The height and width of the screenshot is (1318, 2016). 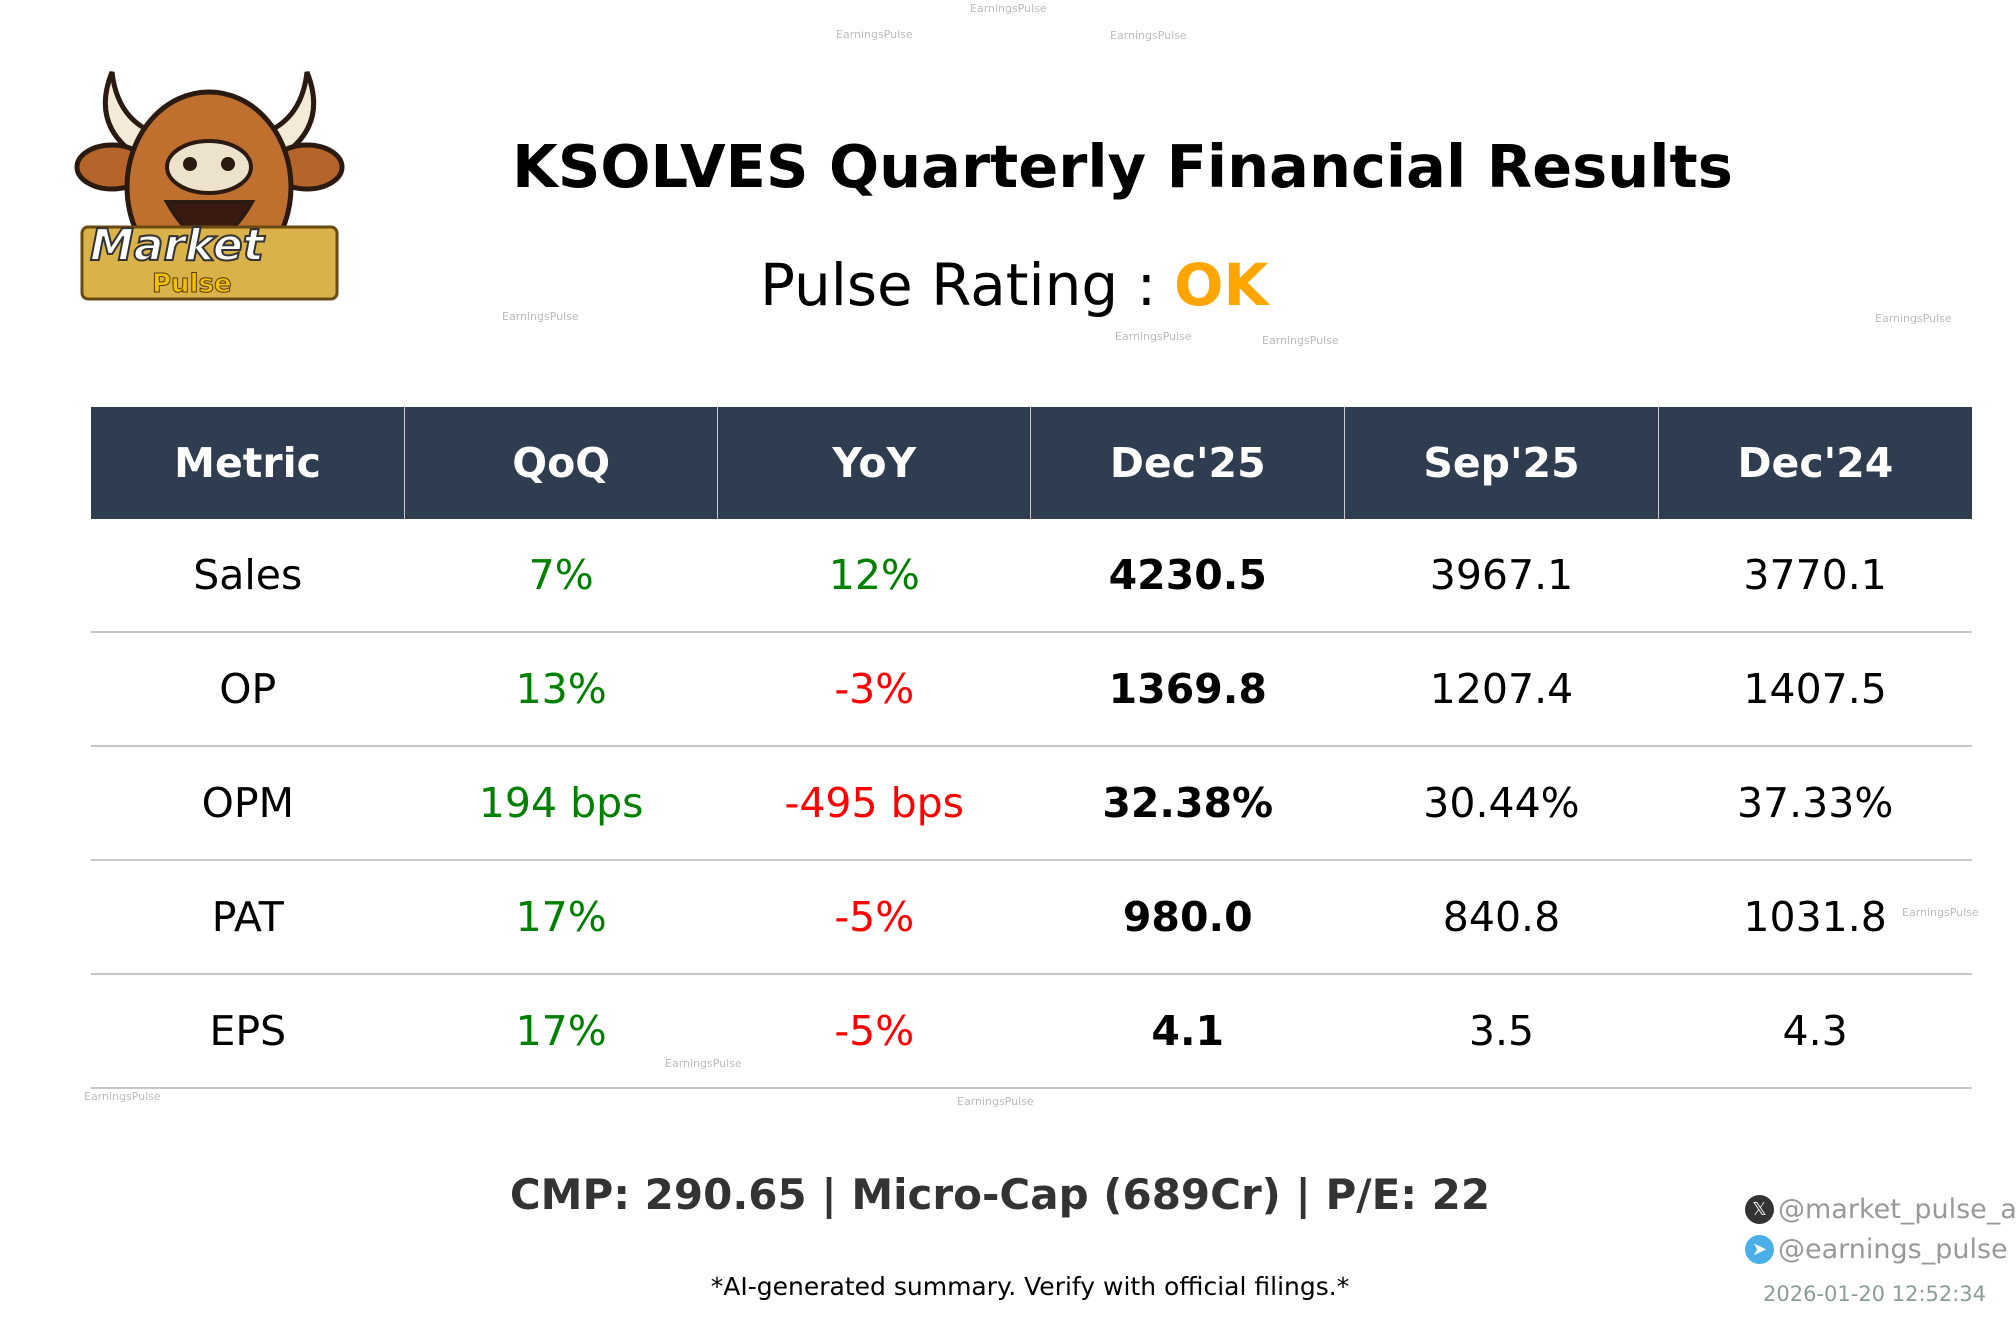 What do you see at coordinates (177, 245) in the screenshot?
I see `logo-text-market: Market` at bounding box center [177, 245].